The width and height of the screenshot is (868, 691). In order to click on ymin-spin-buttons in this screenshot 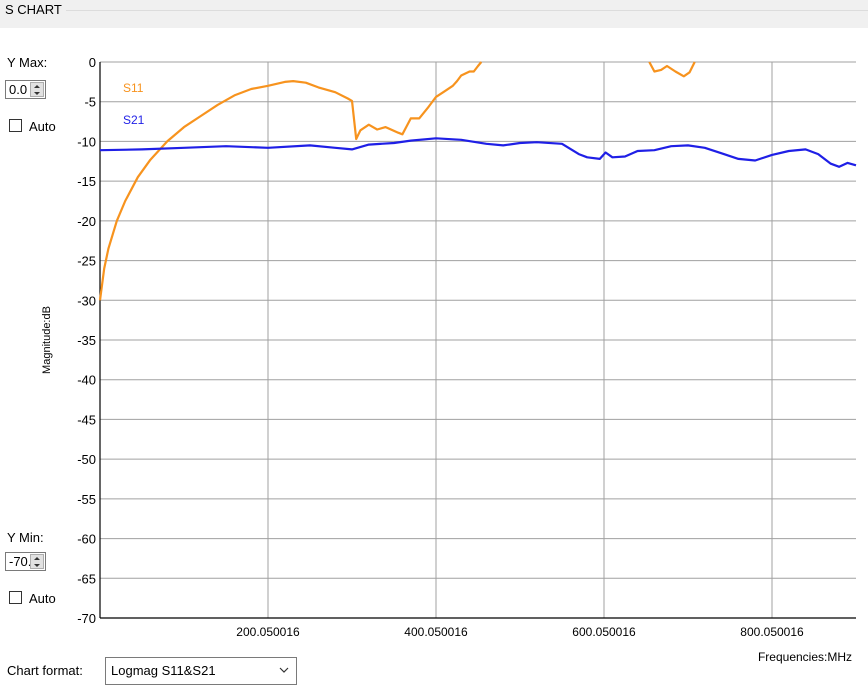, I will do `click(37, 561)`.